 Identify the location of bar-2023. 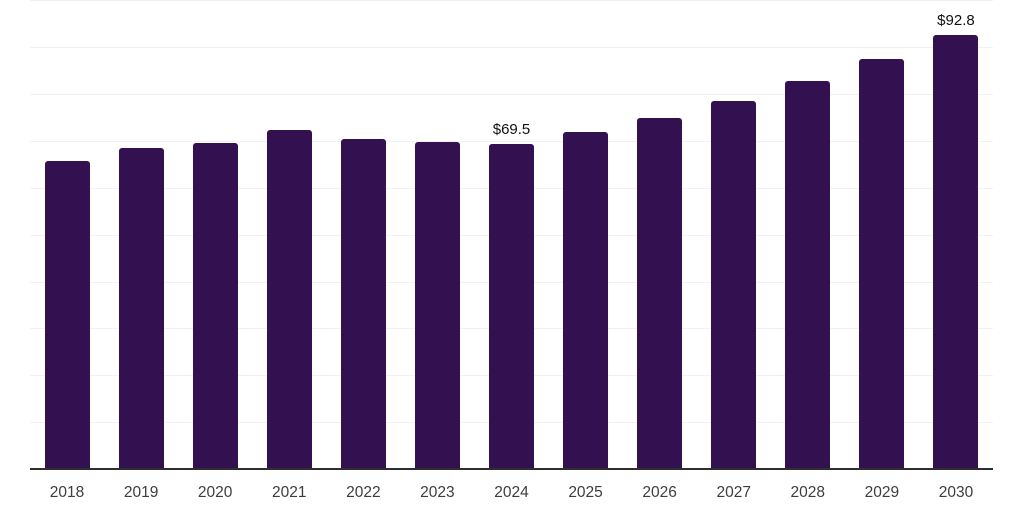
(437, 305).